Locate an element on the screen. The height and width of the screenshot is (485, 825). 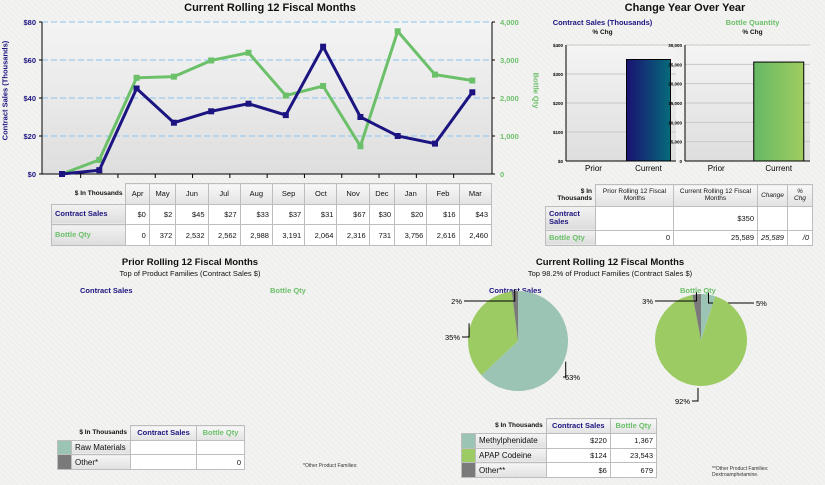
x-tick-label: Current is located at coordinates (778, 168).